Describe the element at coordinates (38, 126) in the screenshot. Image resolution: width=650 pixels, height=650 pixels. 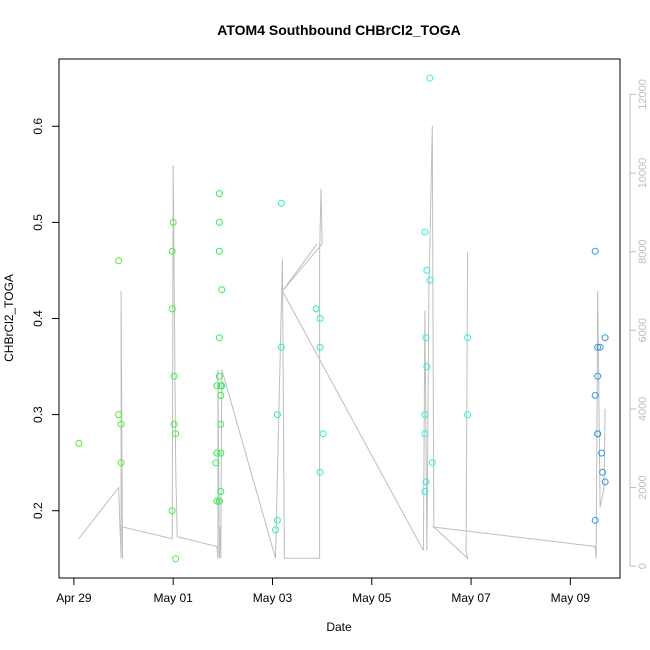
I see `y-tick-label: 0.6` at that location.